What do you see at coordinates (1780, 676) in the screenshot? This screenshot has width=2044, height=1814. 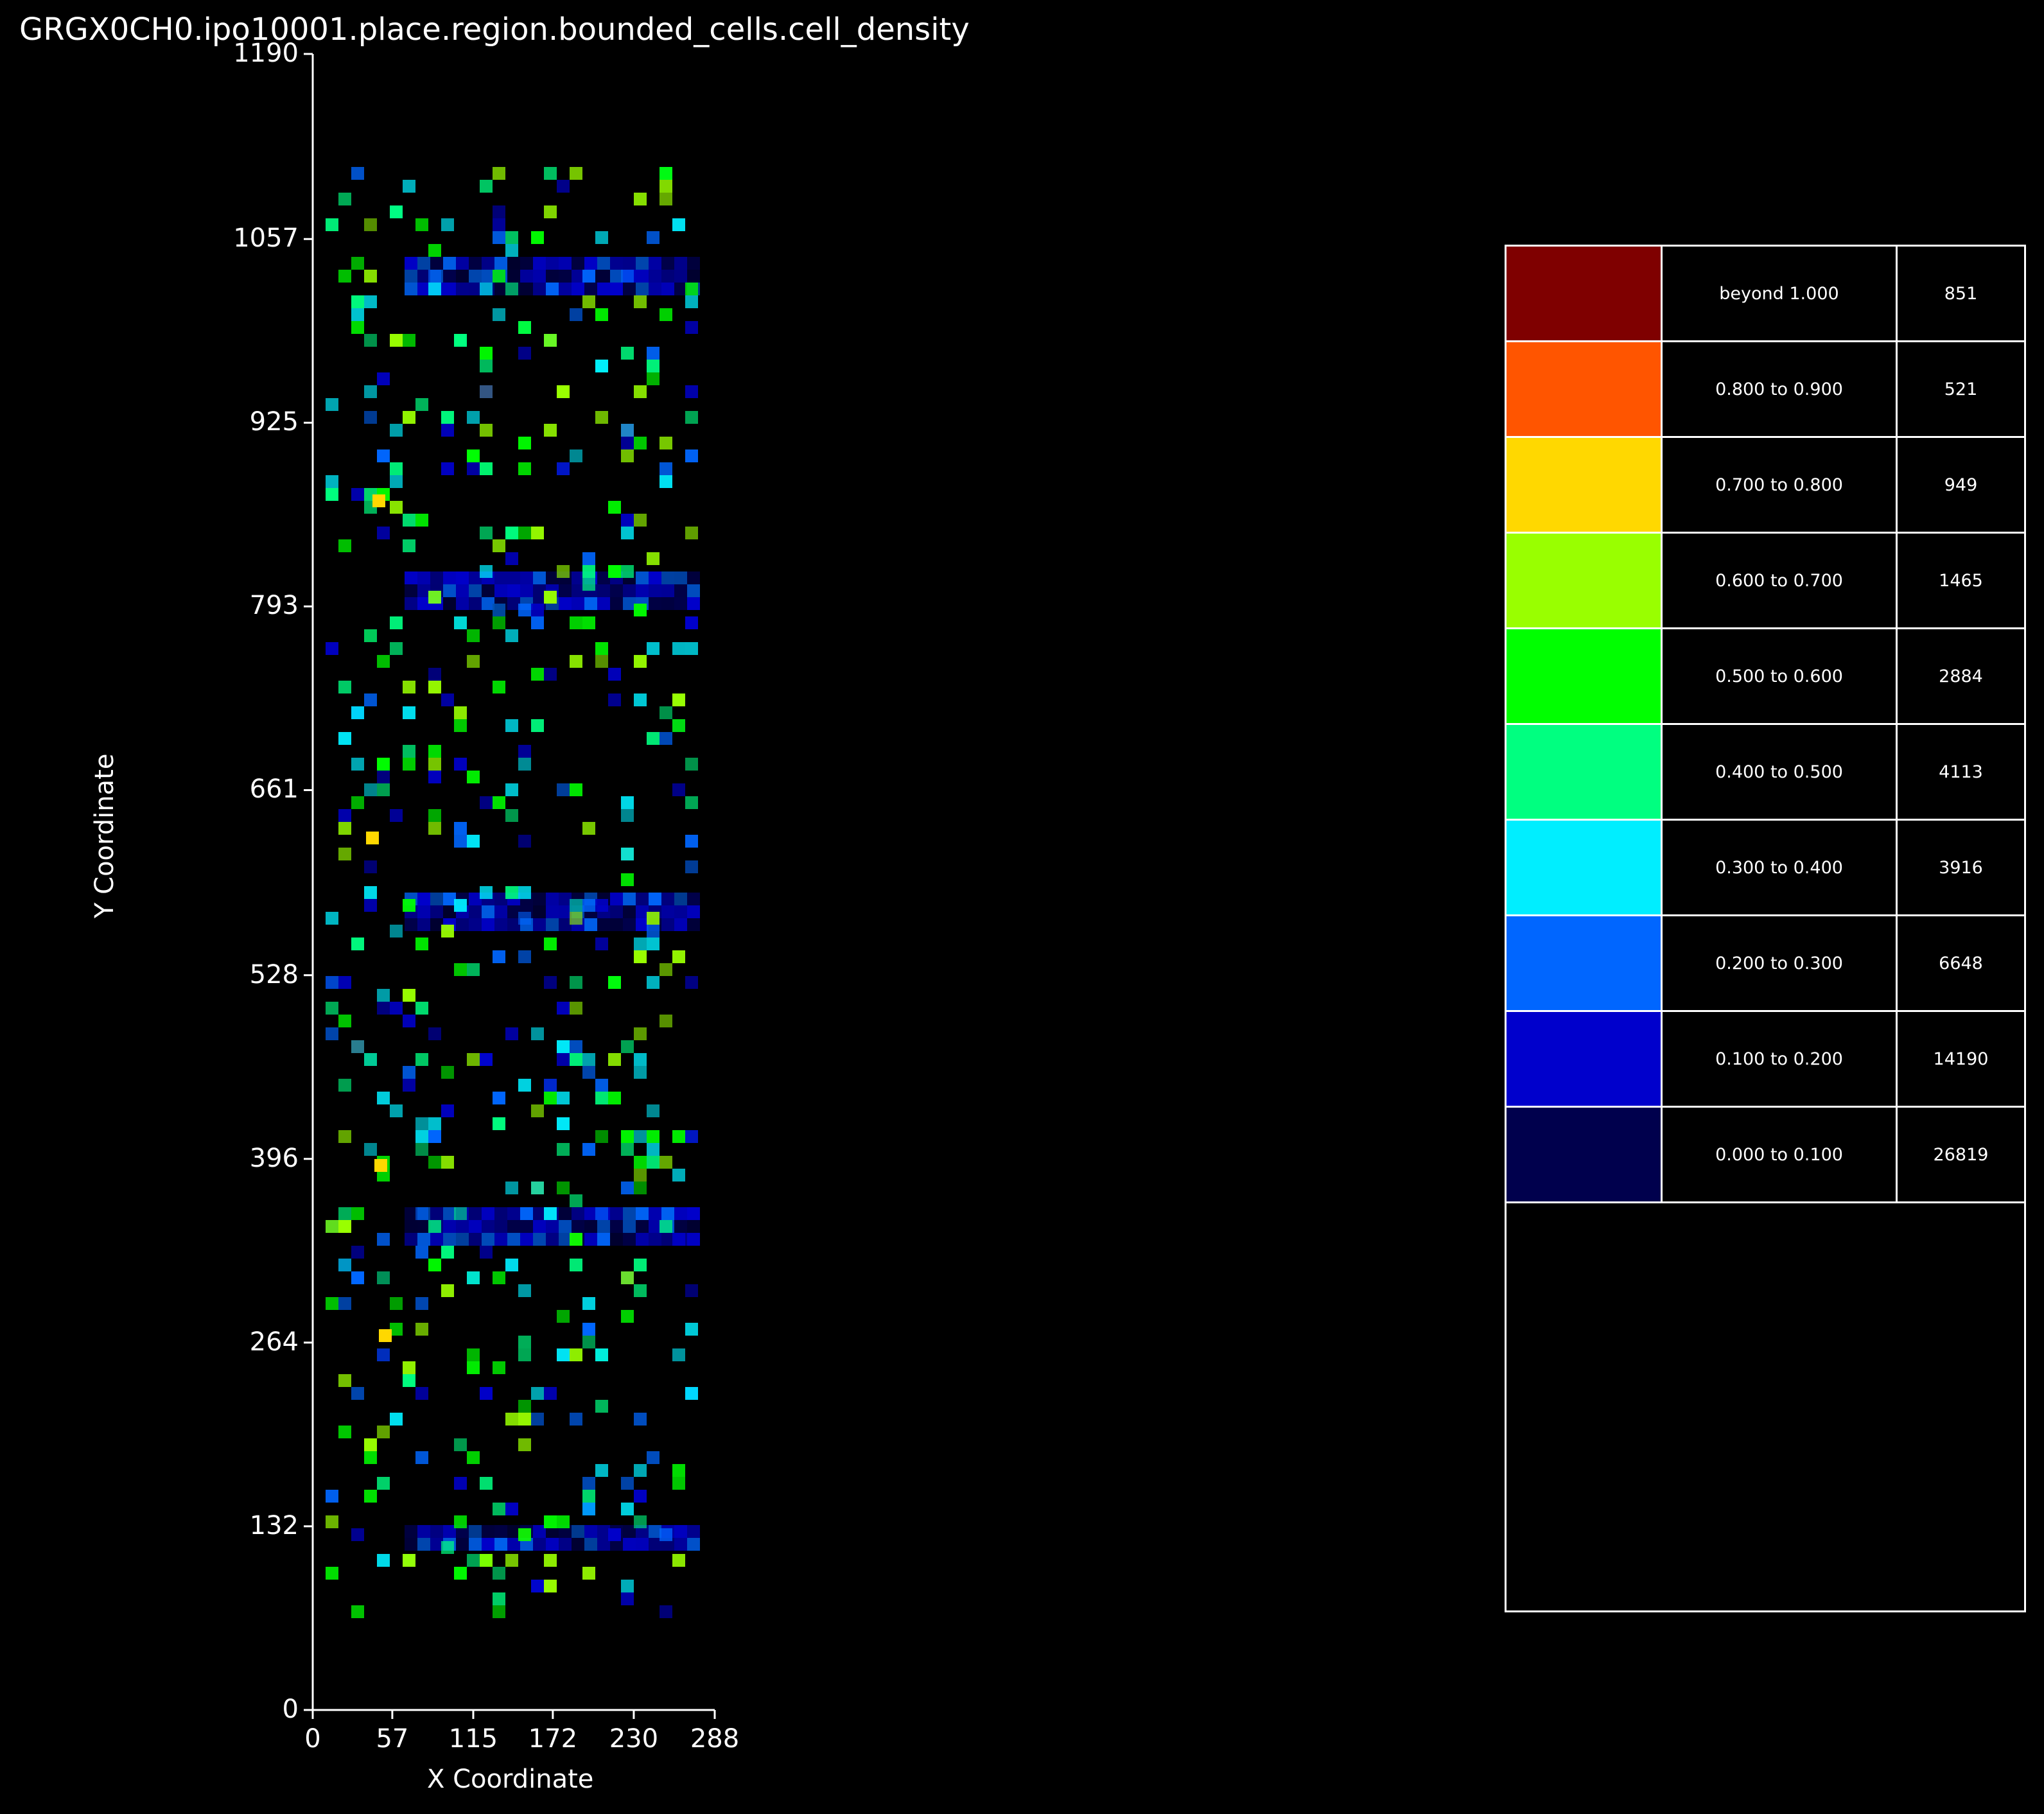 I see `legend-range-label: 0.500 to 0.600` at bounding box center [1780, 676].